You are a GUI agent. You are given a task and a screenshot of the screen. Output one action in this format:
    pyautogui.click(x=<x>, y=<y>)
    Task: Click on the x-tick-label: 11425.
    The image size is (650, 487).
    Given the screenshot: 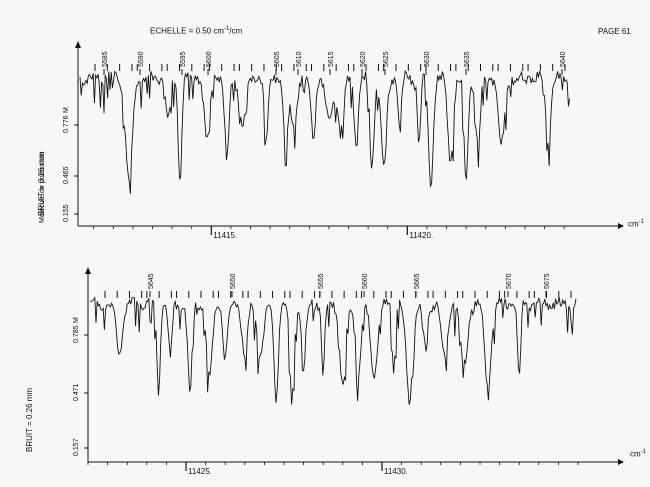 What is the action you would take?
    pyautogui.click(x=200, y=471)
    